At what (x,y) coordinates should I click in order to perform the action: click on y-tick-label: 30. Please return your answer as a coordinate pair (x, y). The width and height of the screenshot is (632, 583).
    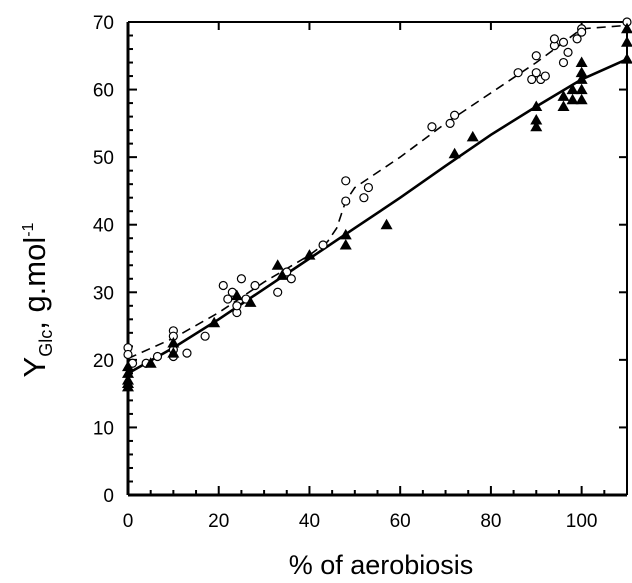
    Looking at the image, I should click on (103, 293).